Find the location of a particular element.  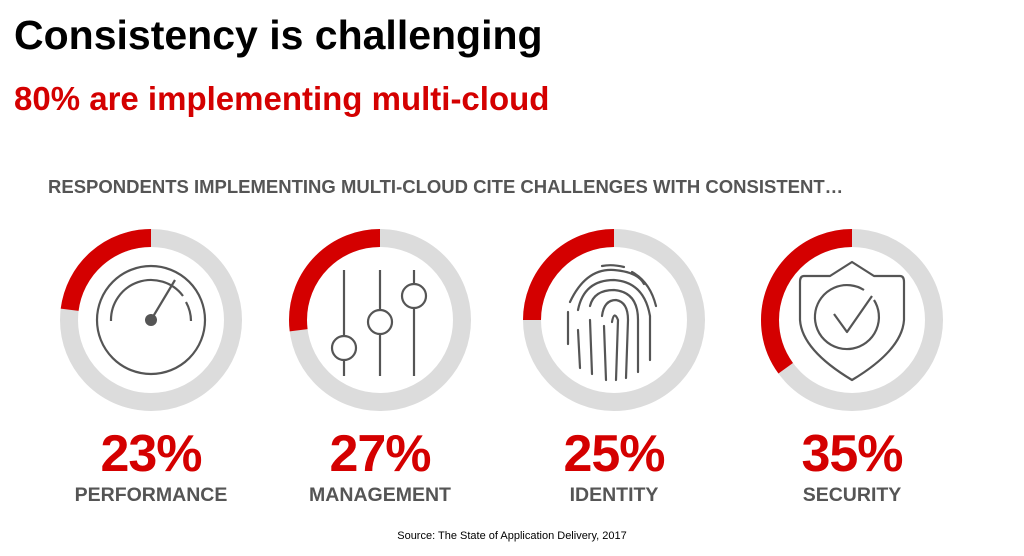

category-label: IDENTITY is located at coordinates (614, 495).